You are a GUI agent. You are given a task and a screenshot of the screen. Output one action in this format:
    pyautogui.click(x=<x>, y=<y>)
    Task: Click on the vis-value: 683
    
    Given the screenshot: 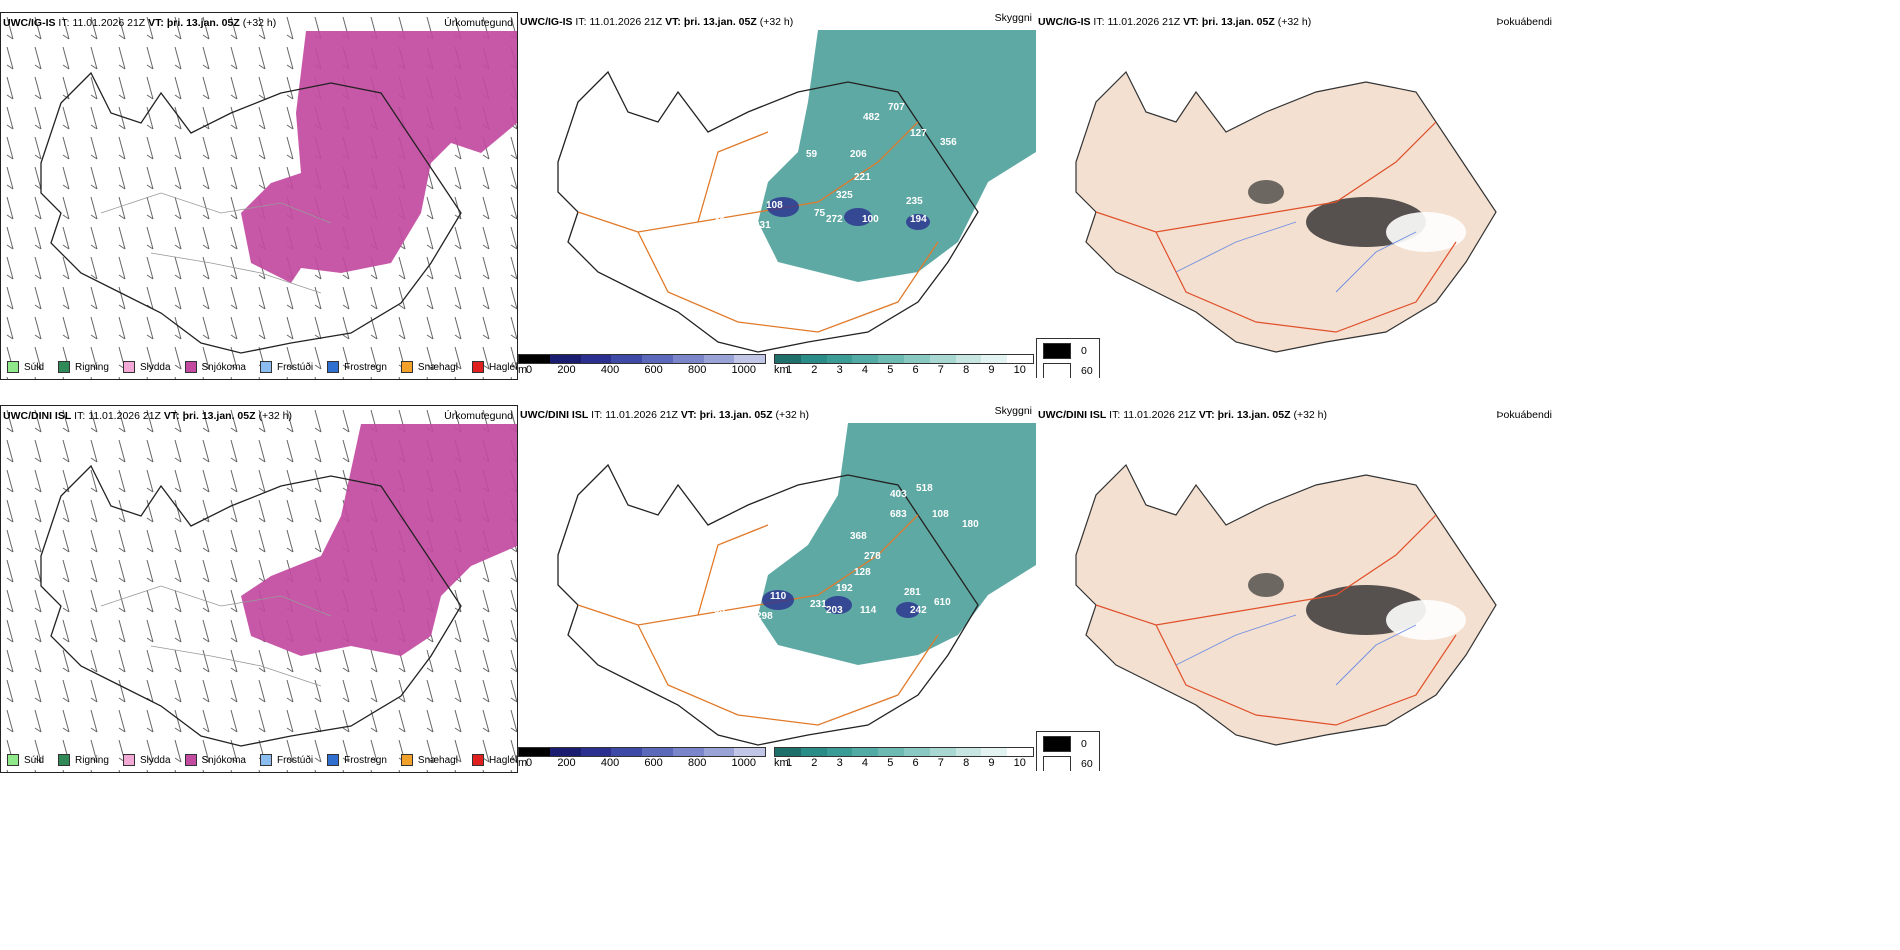 What is the action you would take?
    pyautogui.click(x=898, y=514)
    